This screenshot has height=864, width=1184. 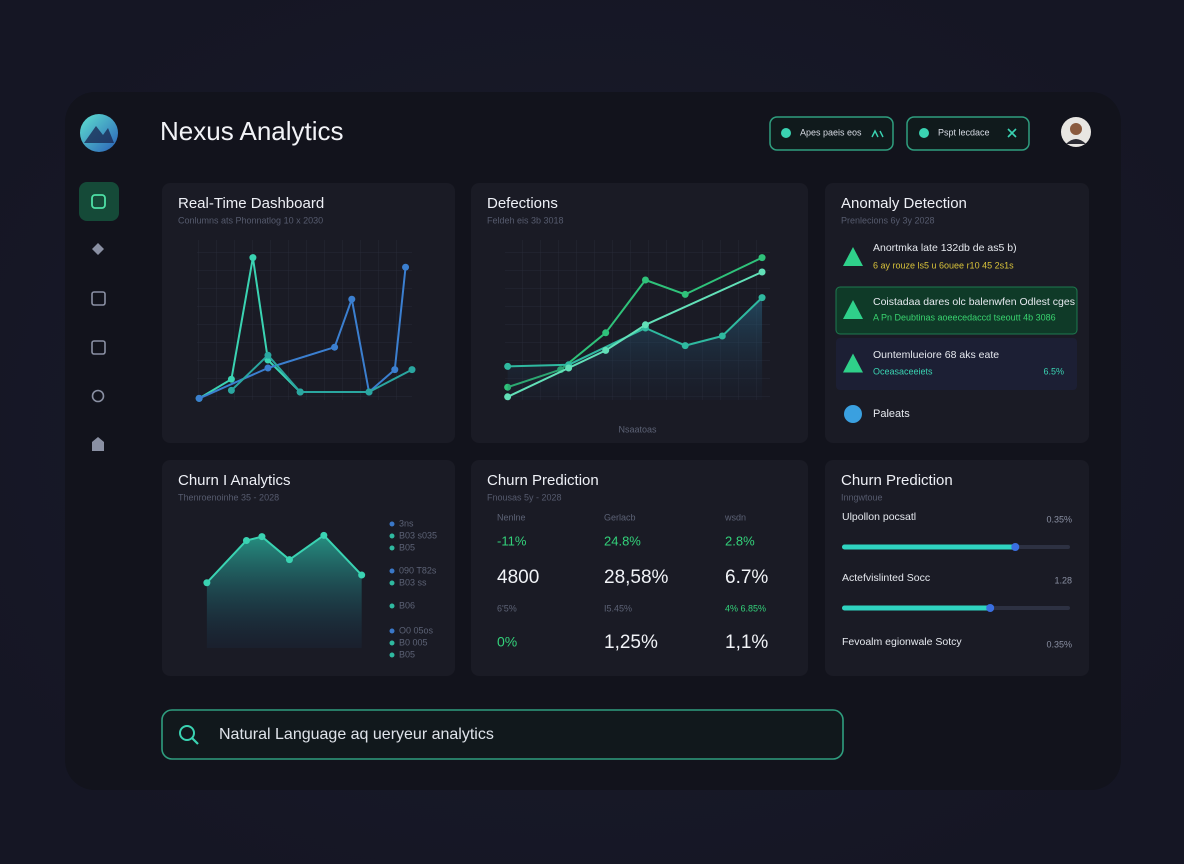 I want to click on search-placeholder: Natural Language aq ueryeur analytics, so click(x=356, y=734).